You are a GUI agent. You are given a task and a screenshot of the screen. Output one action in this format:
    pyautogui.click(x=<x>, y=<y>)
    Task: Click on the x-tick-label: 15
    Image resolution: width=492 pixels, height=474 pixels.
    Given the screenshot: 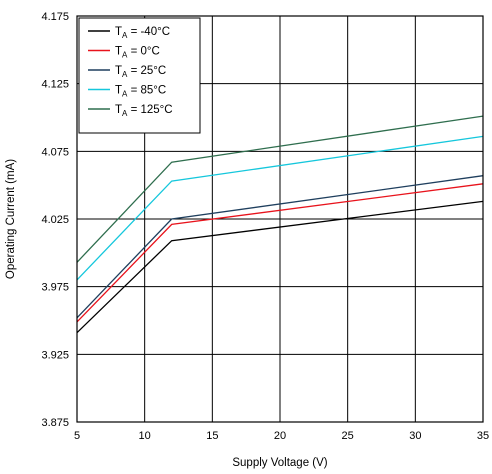 What is the action you would take?
    pyautogui.click(x=212, y=436)
    